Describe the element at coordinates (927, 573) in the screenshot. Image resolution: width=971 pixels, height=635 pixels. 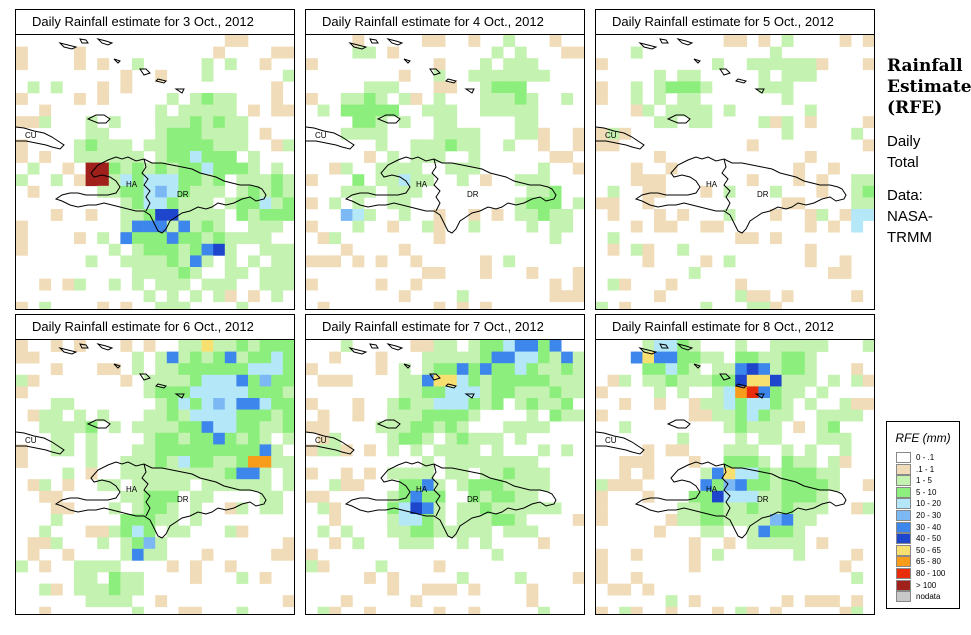
I see `legend-item: 80 - 100` at that location.